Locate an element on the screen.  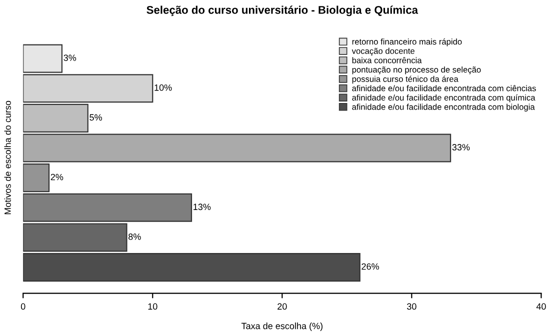
legend-label: pontuação no processo de seleção is located at coordinates (416, 70).